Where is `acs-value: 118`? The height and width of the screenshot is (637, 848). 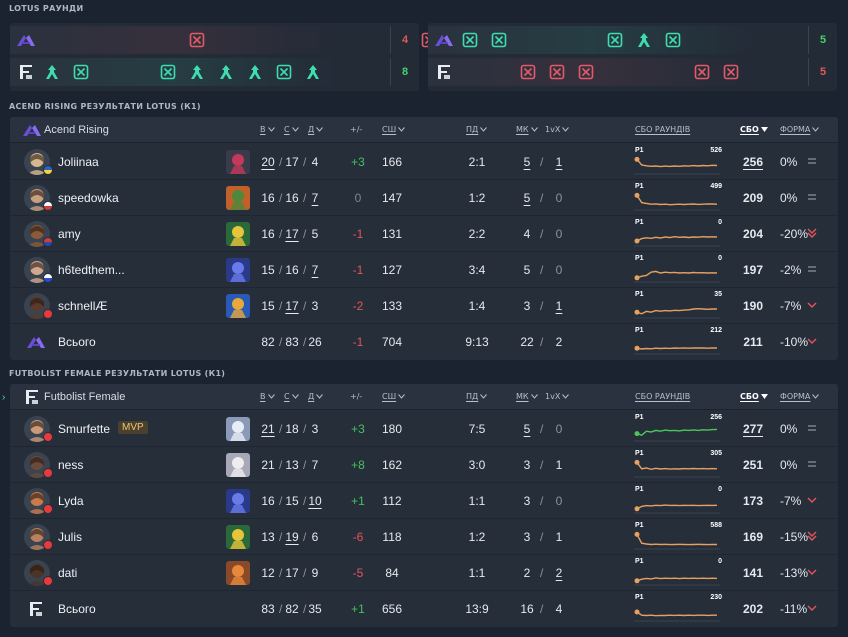
acs-value: 118 is located at coordinates (392, 537).